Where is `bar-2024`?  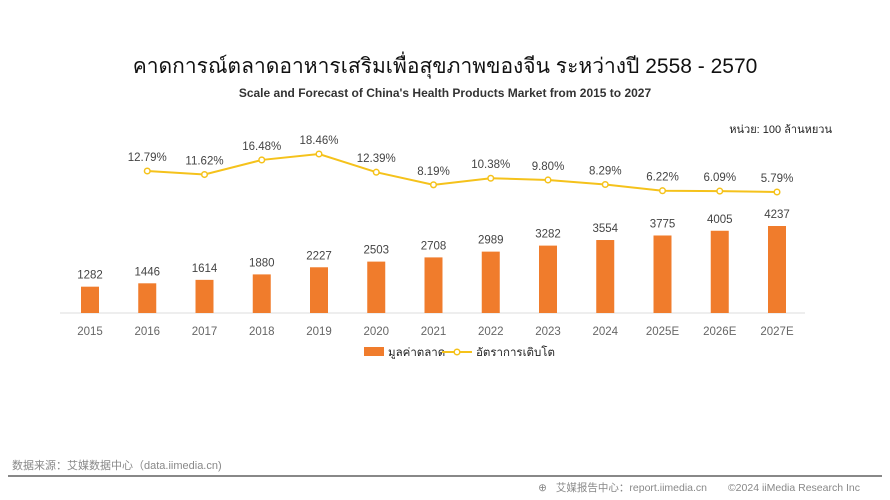
bar-2024 is located at coordinates (605, 276).